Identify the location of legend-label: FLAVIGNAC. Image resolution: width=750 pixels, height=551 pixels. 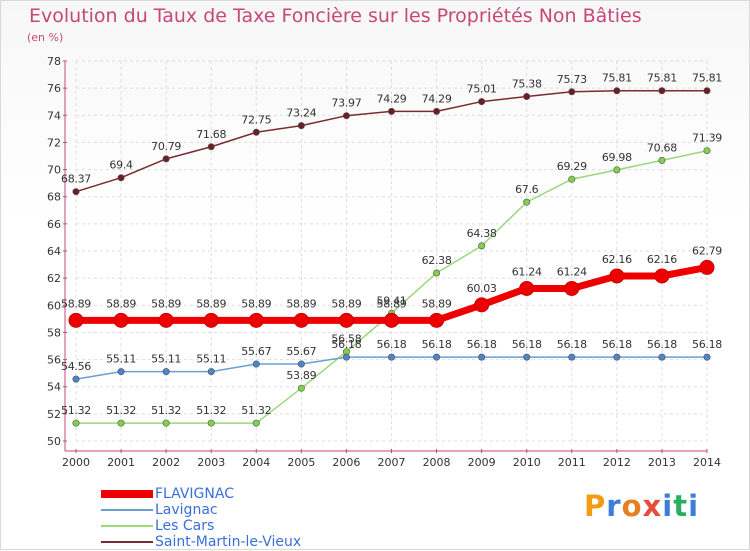
(194, 494).